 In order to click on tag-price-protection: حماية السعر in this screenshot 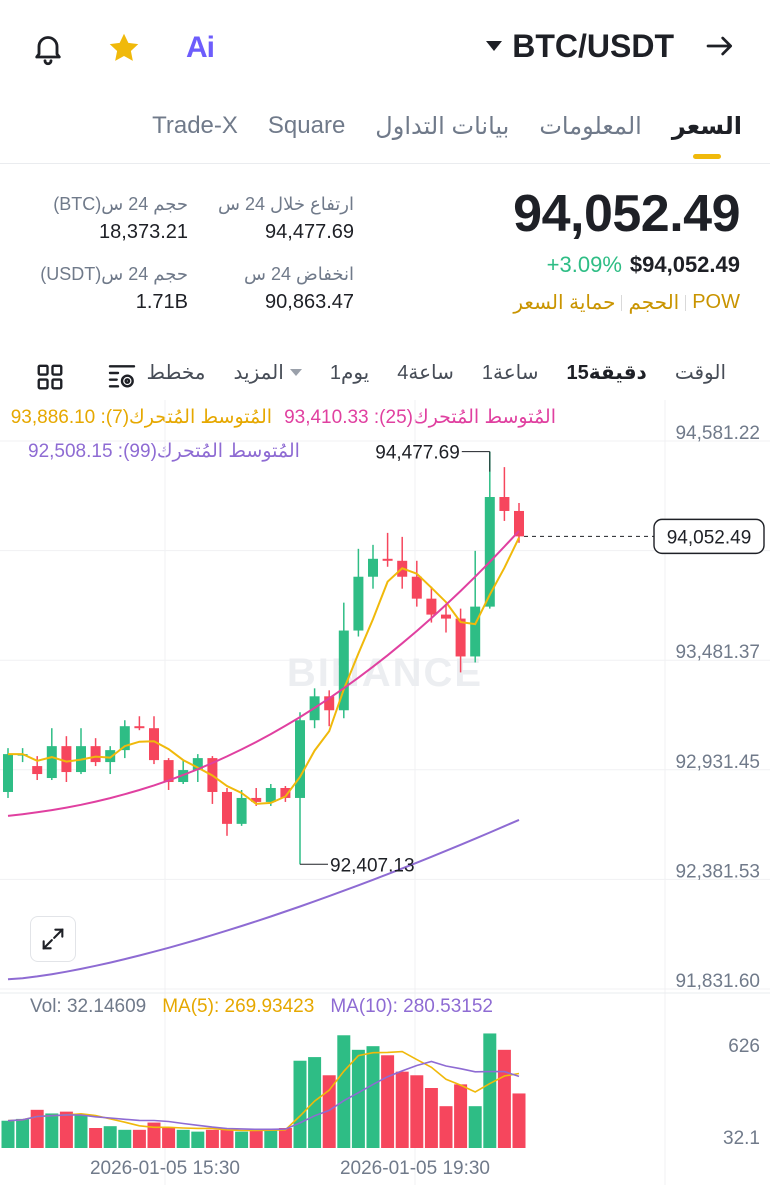, I will do `click(564, 303)`.